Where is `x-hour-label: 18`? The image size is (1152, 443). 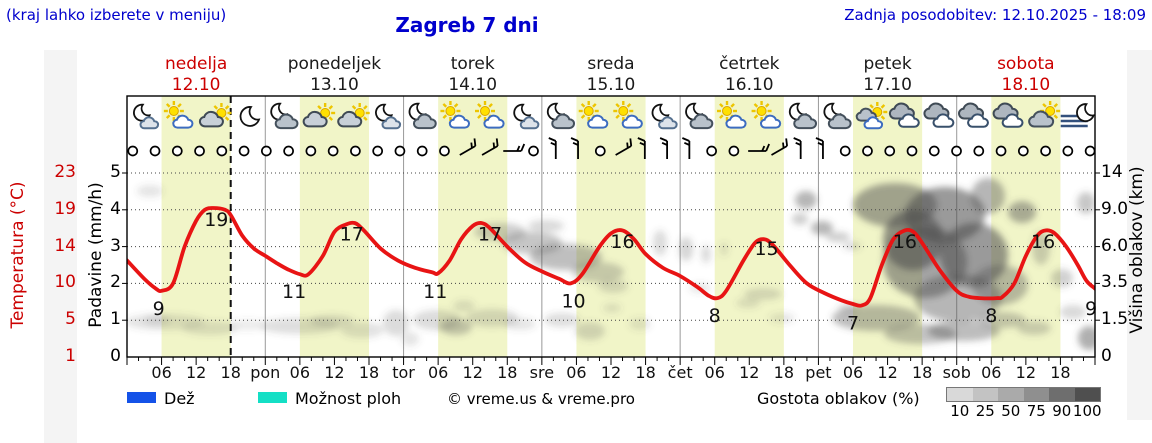 x-hour-label: 18 is located at coordinates (784, 372).